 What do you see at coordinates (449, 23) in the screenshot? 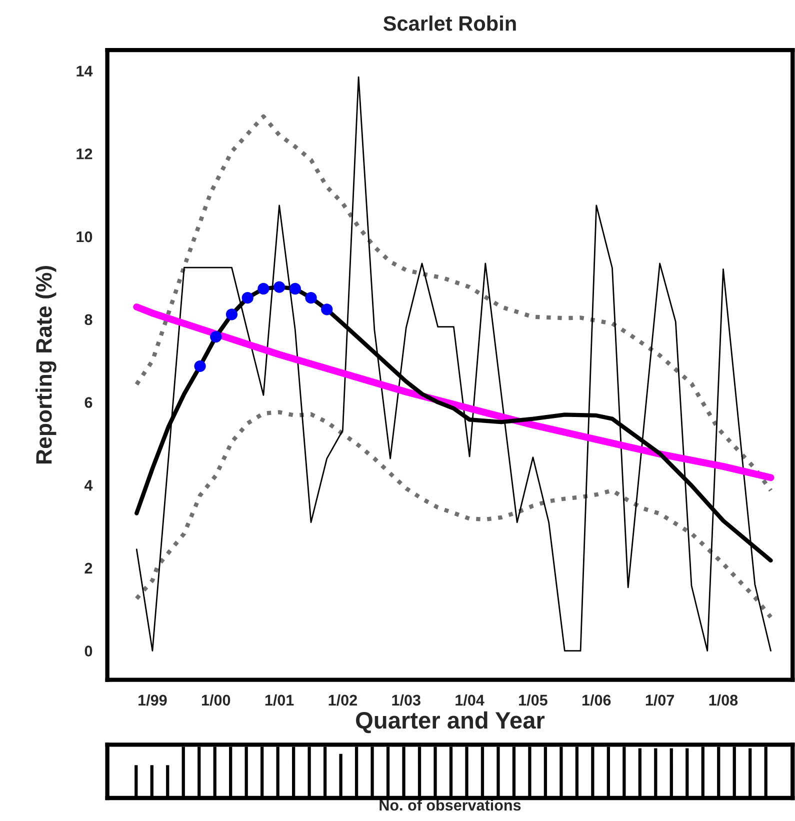
I see `chart-title: Scarlet Robin` at bounding box center [449, 23].